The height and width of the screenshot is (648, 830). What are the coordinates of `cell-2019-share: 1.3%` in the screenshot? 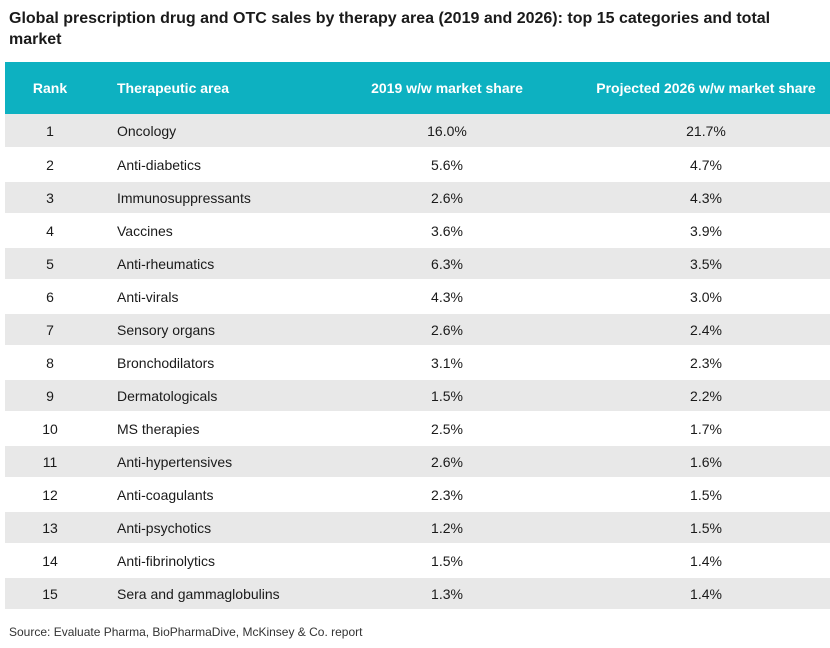 It's located at (447, 592).